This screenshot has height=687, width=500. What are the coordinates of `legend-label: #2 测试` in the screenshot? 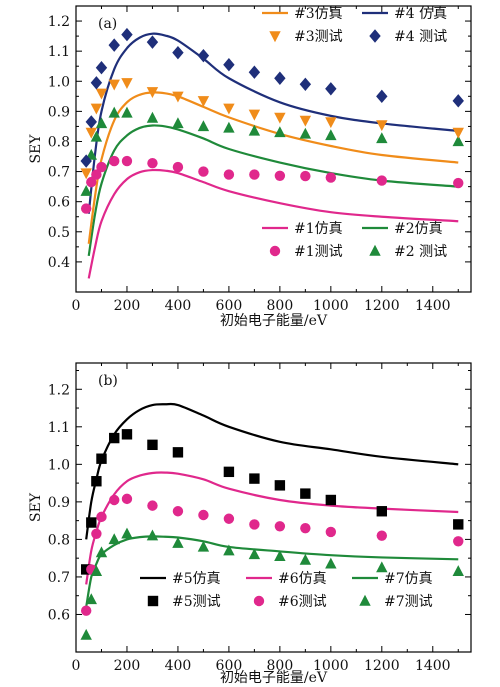 It's located at (420, 252).